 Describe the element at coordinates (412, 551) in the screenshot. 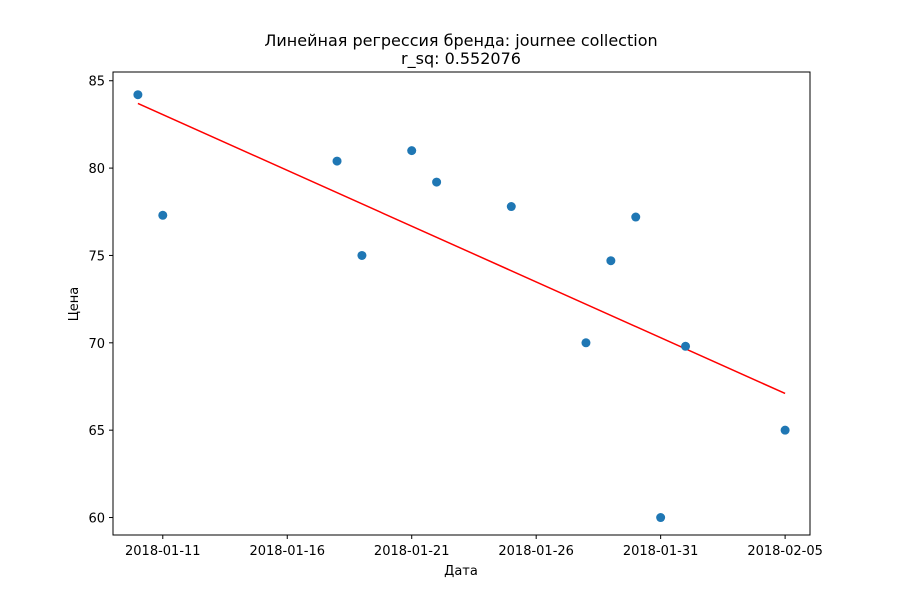

I see `x-tick-label: 2018-01-21` at that location.